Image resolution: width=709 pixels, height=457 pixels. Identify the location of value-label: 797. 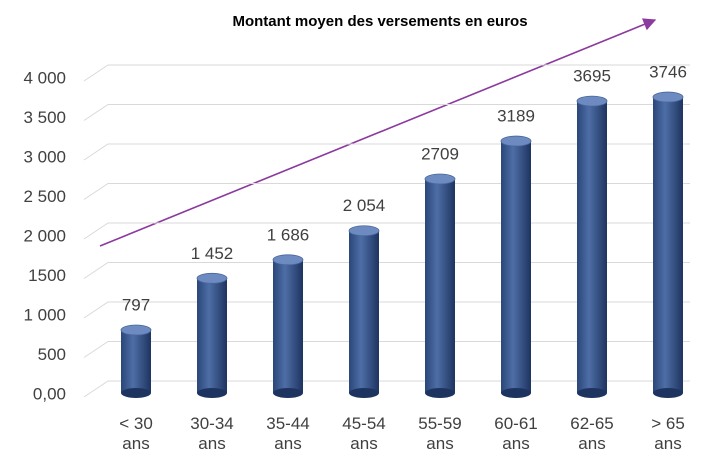
(136, 305).